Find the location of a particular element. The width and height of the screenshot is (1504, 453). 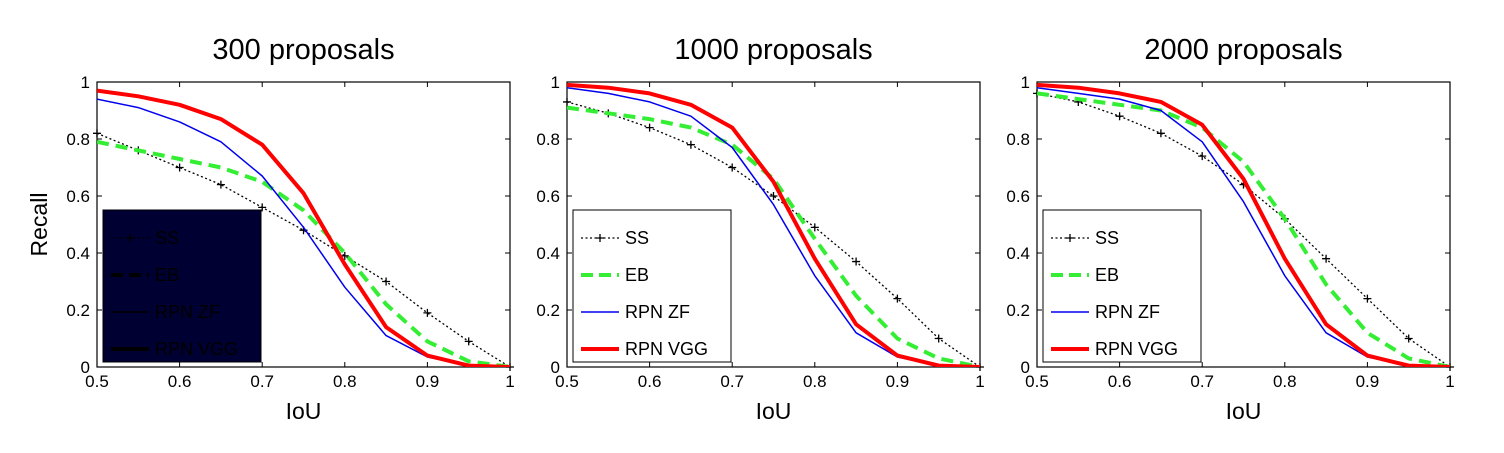

chart-title: 2000 proposals is located at coordinates (1243, 50).